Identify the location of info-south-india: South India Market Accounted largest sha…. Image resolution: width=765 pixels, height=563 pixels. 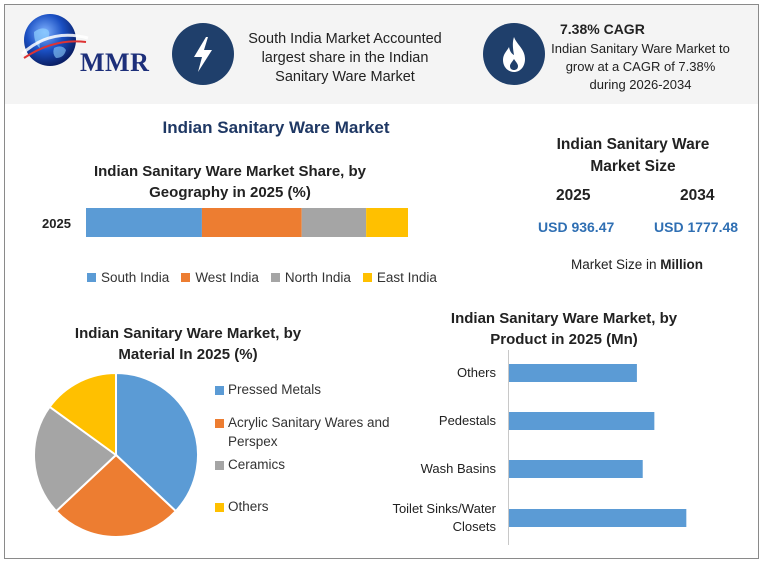
(345, 58).